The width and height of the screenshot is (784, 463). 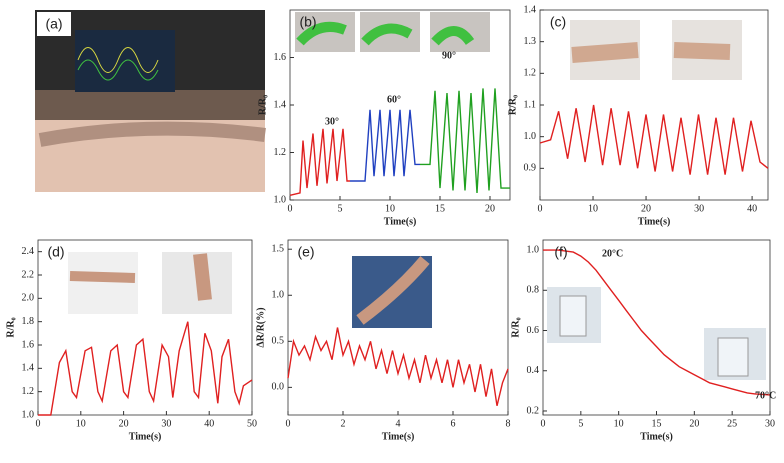 I want to click on y-tick-label: 2.0, so click(x=28, y=298).